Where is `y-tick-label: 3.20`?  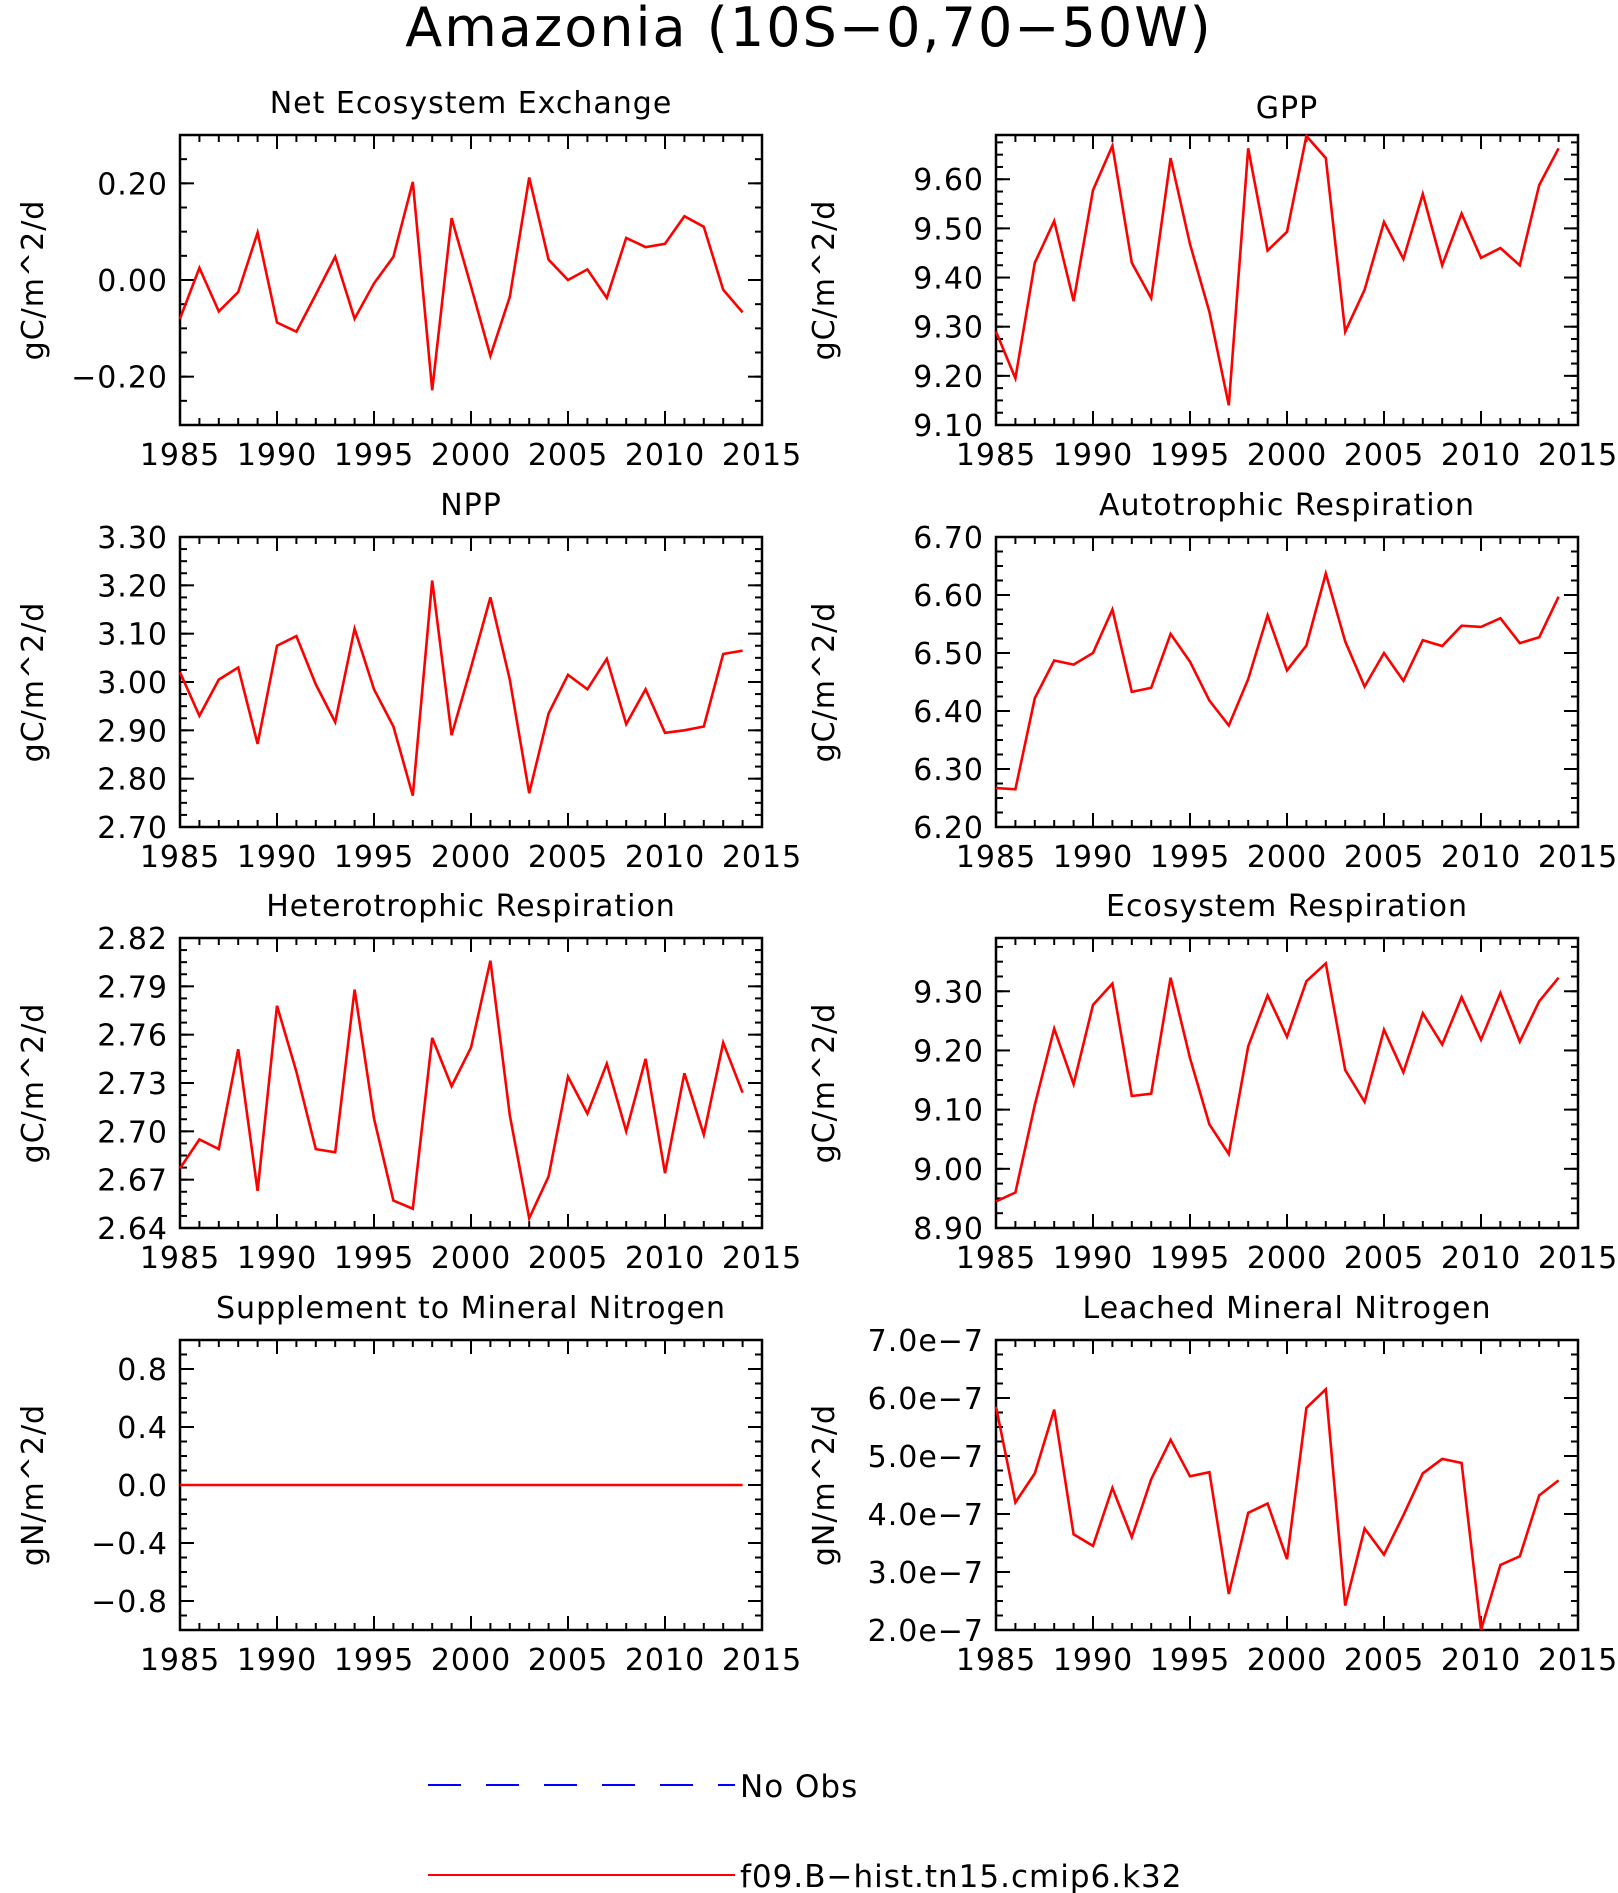 y-tick-label: 3.20 is located at coordinates (132, 586).